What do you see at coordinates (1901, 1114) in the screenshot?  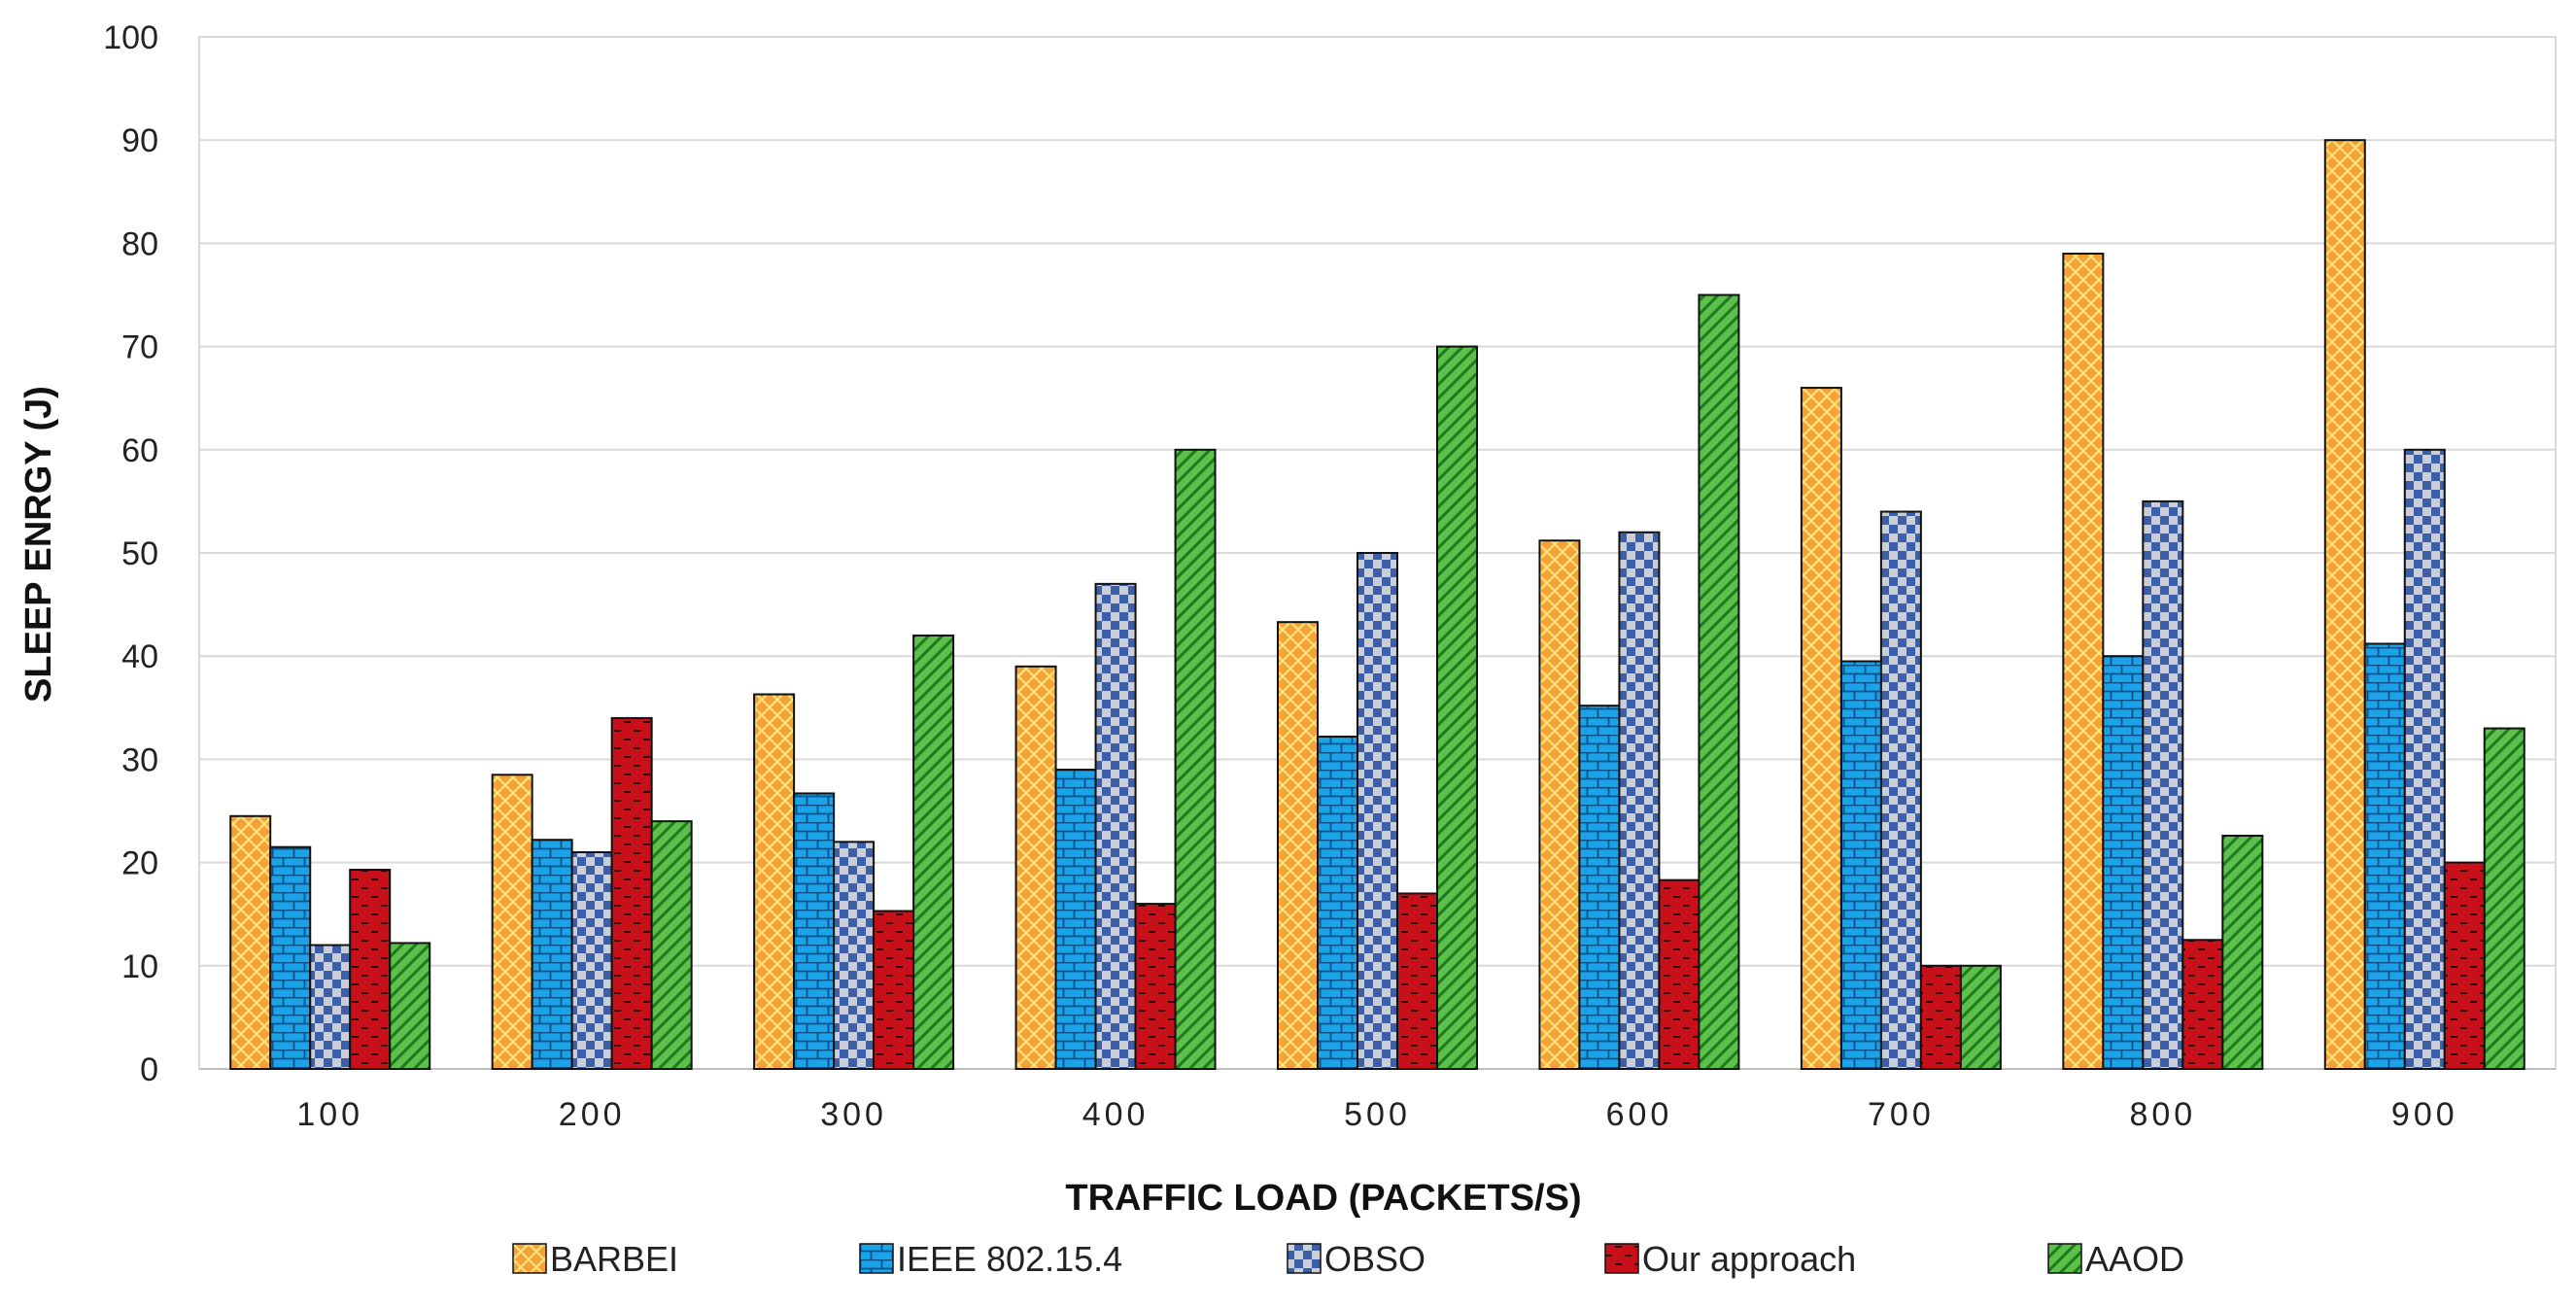 I see `x-tick-label: 700` at bounding box center [1901, 1114].